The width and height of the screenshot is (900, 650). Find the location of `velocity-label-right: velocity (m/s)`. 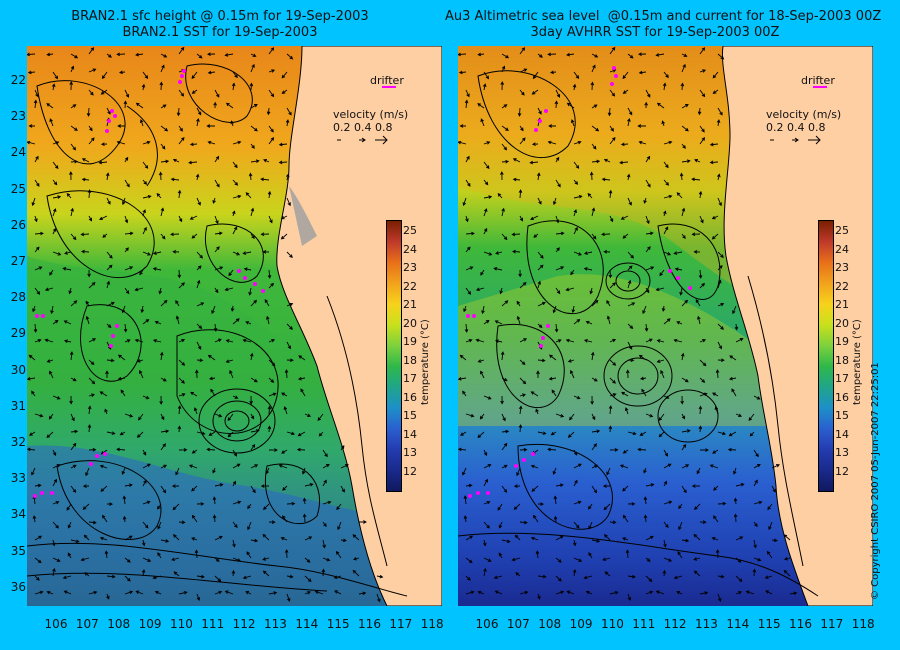

velocity-label-right: velocity (m/s) is located at coordinates (804, 114).